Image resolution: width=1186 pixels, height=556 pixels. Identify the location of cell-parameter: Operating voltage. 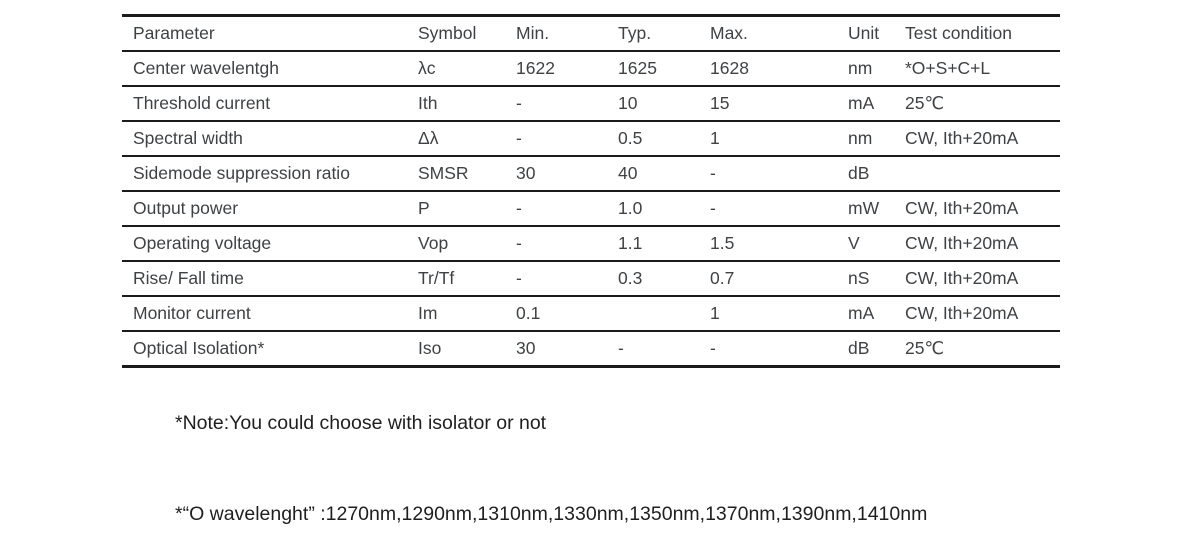
(270, 244).